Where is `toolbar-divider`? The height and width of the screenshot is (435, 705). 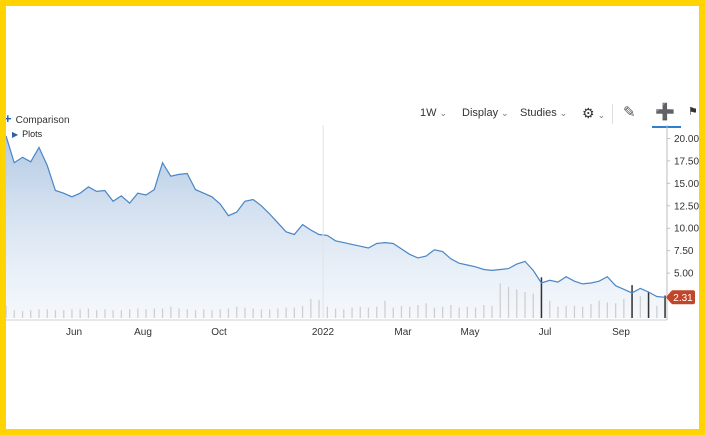
toolbar-divider is located at coordinates (612, 114).